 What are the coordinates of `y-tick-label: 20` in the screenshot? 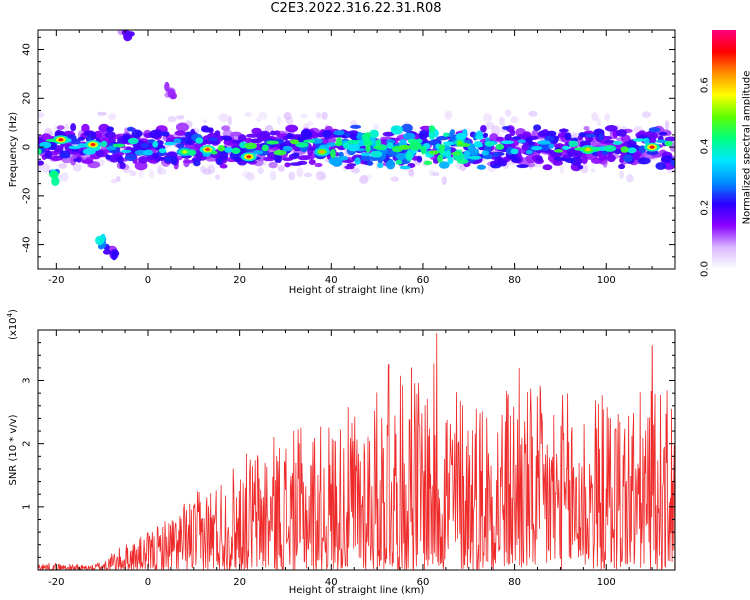 It's located at (27, 98).